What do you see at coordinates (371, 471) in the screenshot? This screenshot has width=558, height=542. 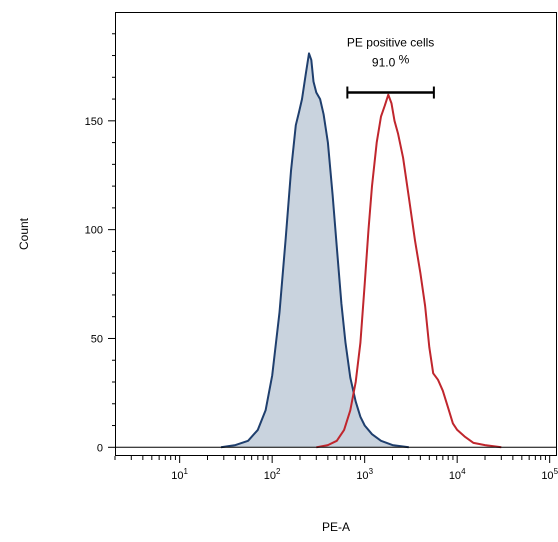 I see `x-tick-exponent: 3` at bounding box center [371, 471].